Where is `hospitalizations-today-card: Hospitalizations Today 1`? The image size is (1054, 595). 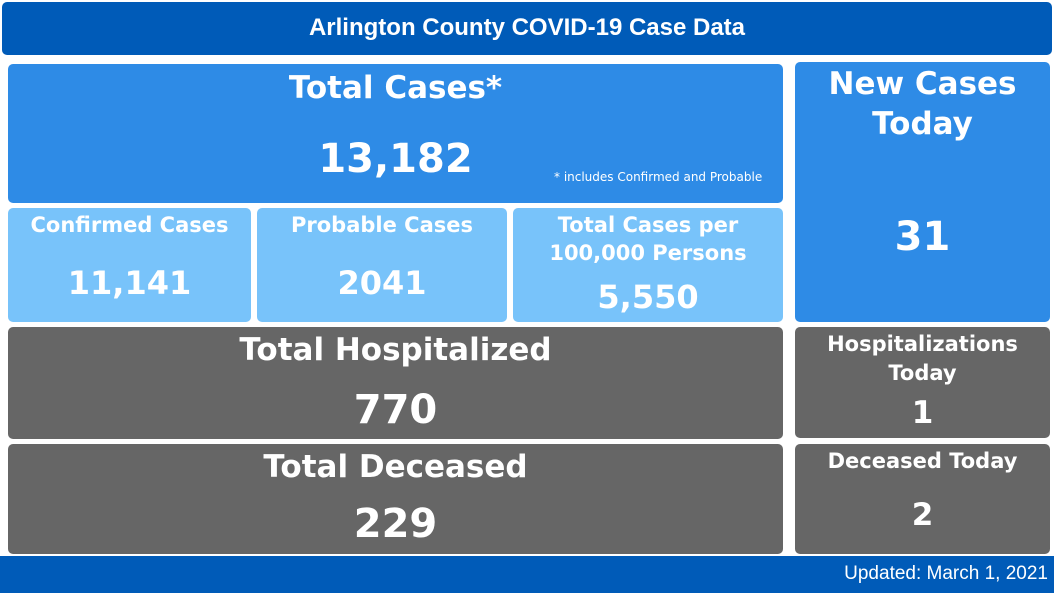 hospitalizations-today-card: Hospitalizations Today 1 is located at coordinates (922, 382).